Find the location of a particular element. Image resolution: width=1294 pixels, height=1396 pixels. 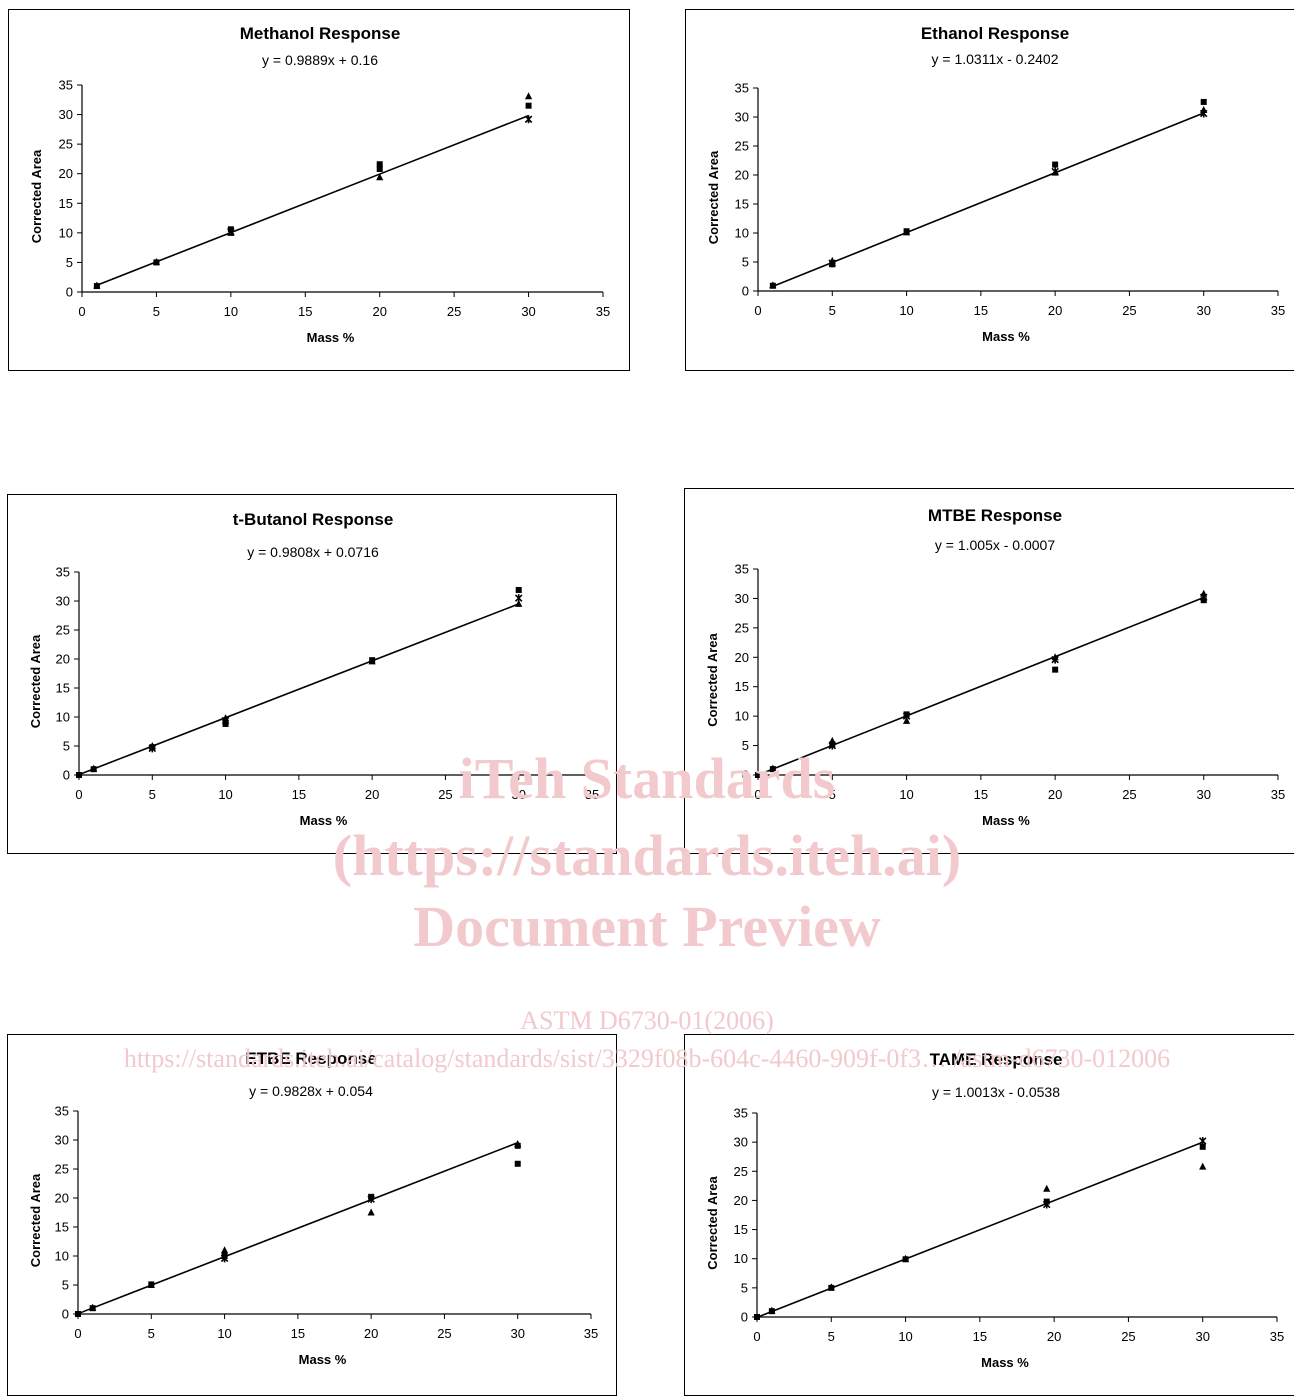

watermark-line-3: Document Preview is located at coordinates (647, 926).